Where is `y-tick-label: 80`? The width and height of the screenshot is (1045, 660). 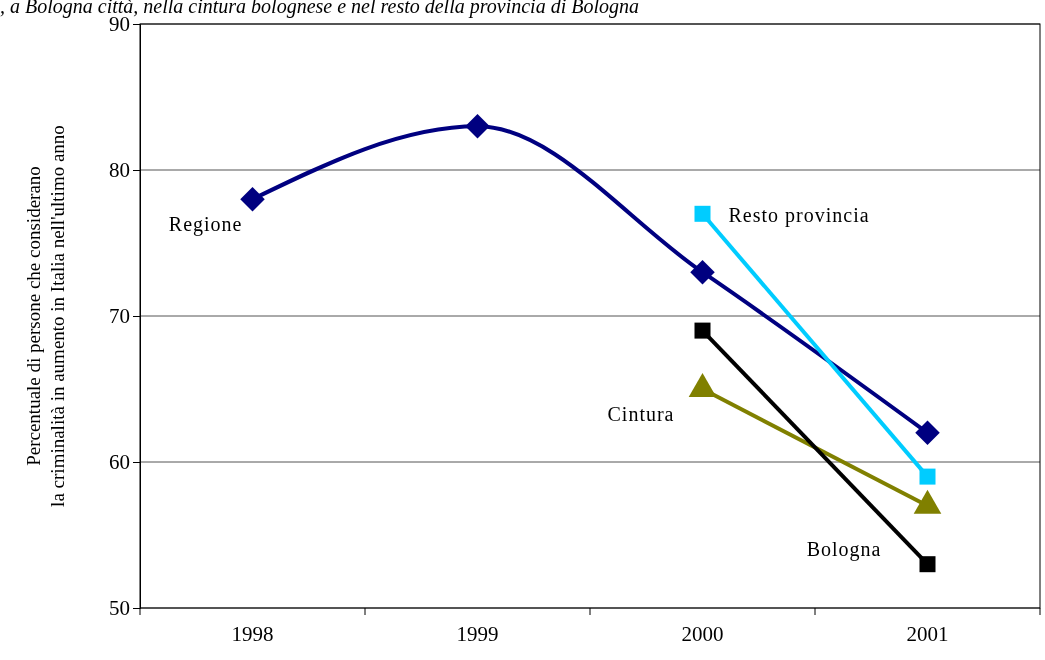 y-tick-label: 80 is located at coordinates (119, 170).